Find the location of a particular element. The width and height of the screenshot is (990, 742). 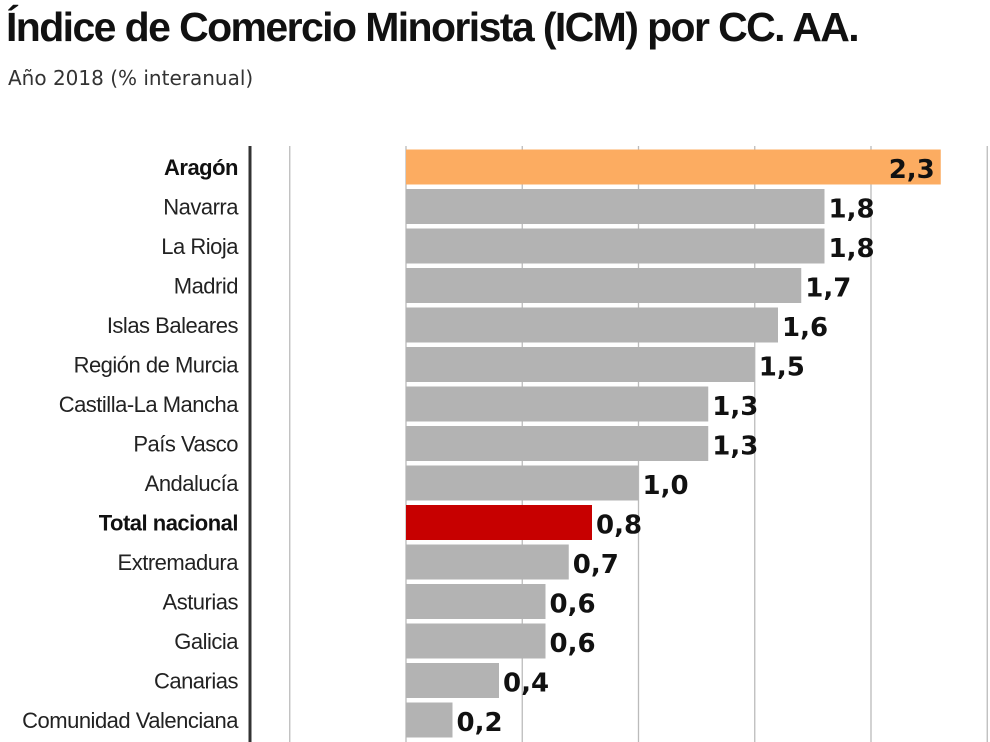

value-label-7: 1,3 is located at coordinates (735, 447).